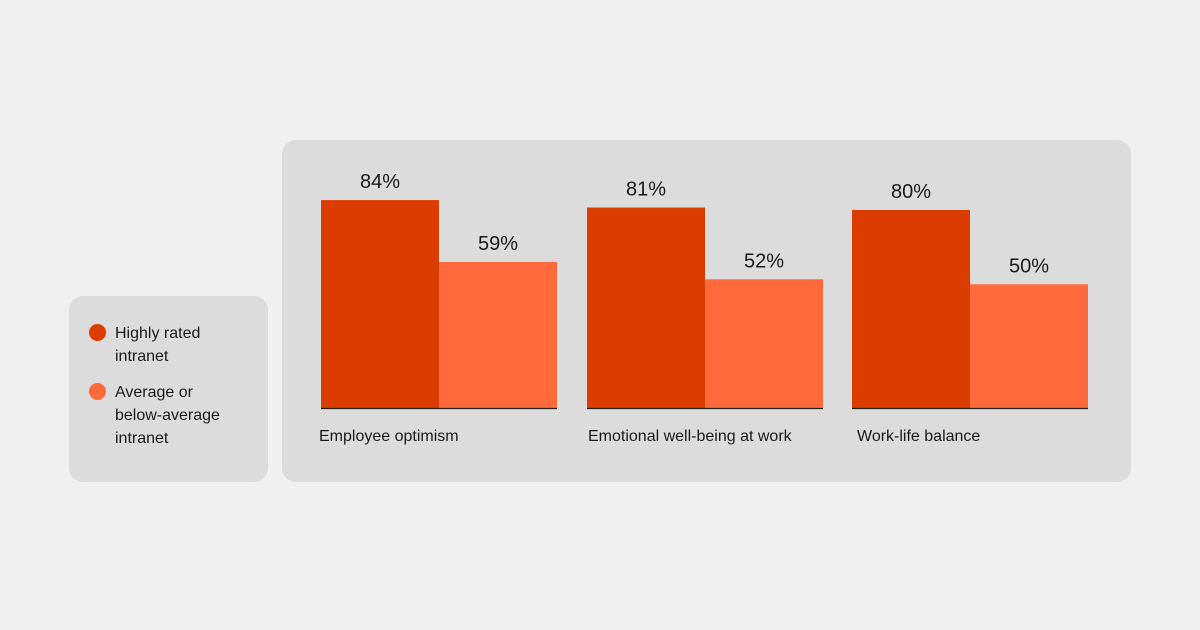  I want to click on bar-group: 80% 50% Work-life balance, so click(970, 313).